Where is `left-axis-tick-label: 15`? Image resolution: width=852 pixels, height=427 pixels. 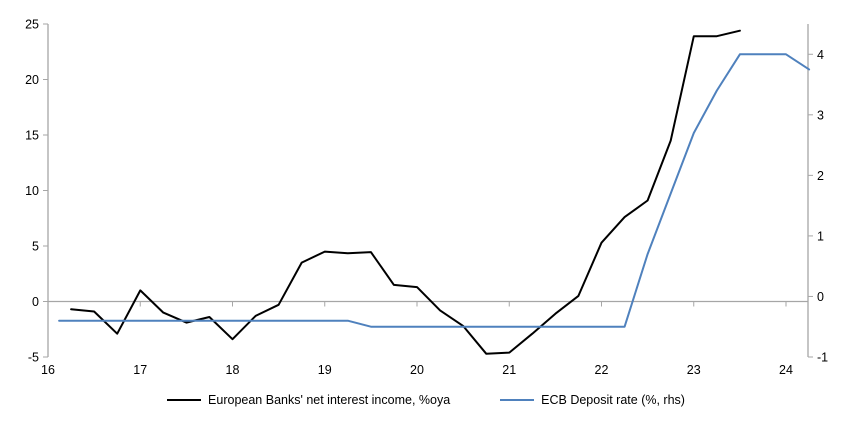 left-axis-tick-label: 15 is located at coordinates (32, 136).